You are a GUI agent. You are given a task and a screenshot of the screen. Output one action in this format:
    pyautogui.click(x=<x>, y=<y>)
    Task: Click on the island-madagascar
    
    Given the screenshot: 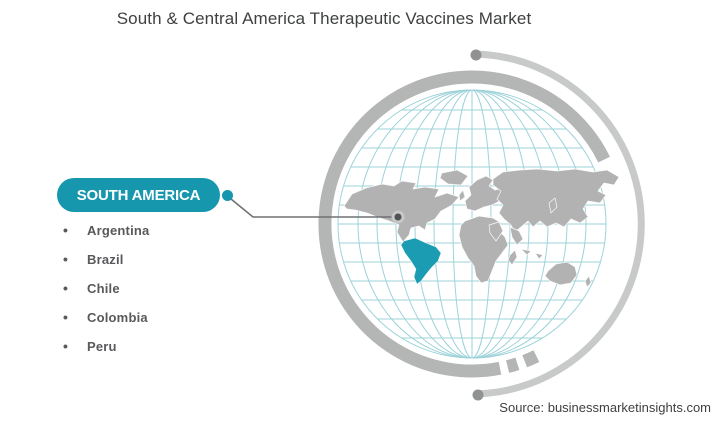 What is the action you would take?
    pyautogui.click(x=512, y=257)
    